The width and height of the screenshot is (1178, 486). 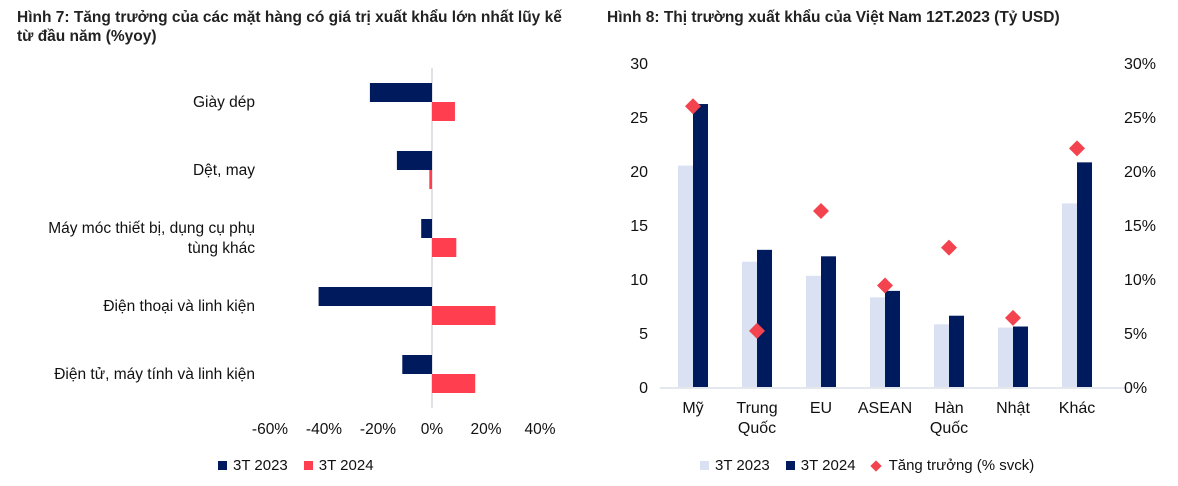 I want to click on category-label: Nhật, so click(x=1013, y=408).